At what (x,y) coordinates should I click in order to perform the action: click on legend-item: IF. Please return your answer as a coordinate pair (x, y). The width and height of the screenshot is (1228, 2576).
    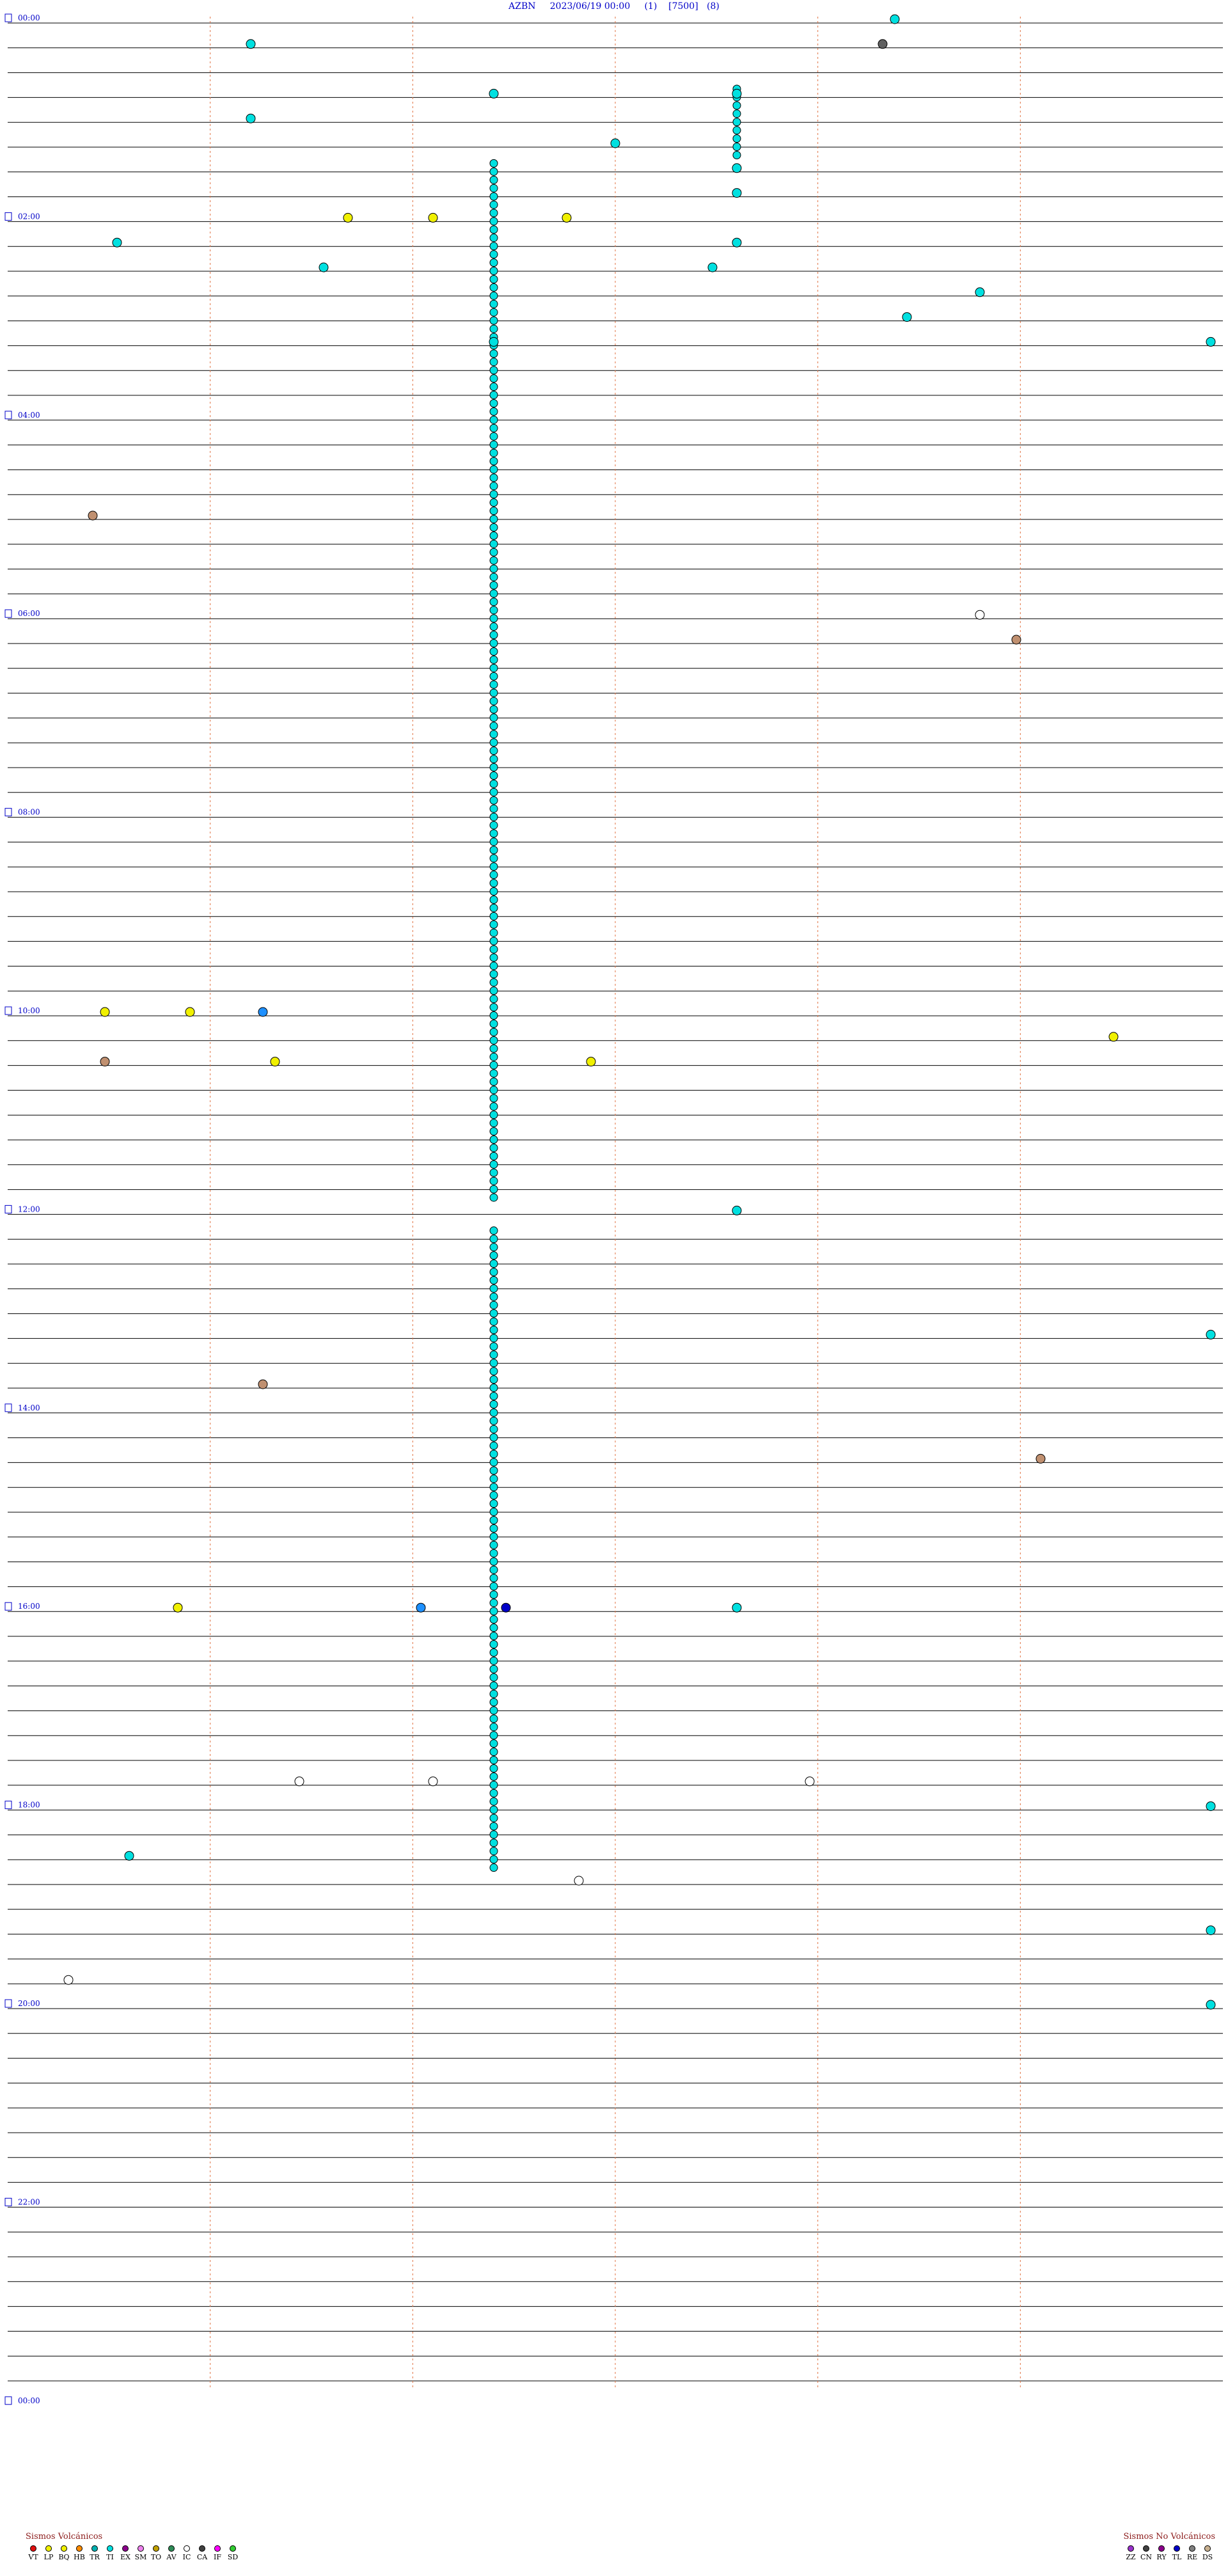
    Looking at the image, I should click on (217, 2553).